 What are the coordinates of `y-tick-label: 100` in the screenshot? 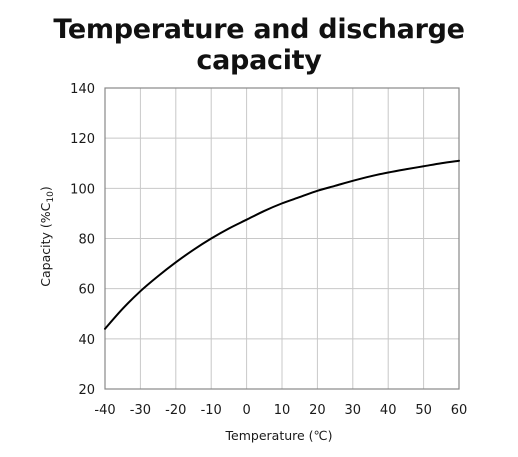 It's located at (82, 189).